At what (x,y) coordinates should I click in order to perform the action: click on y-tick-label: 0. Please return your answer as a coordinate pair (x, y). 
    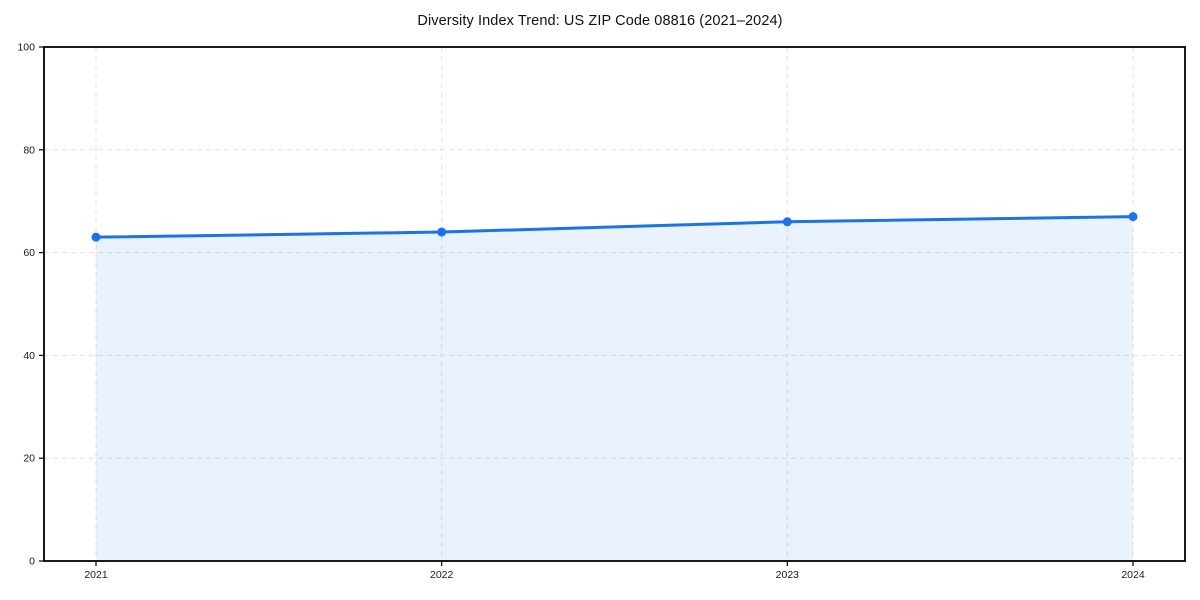
    Looking at the image, I should click on (32, 562).